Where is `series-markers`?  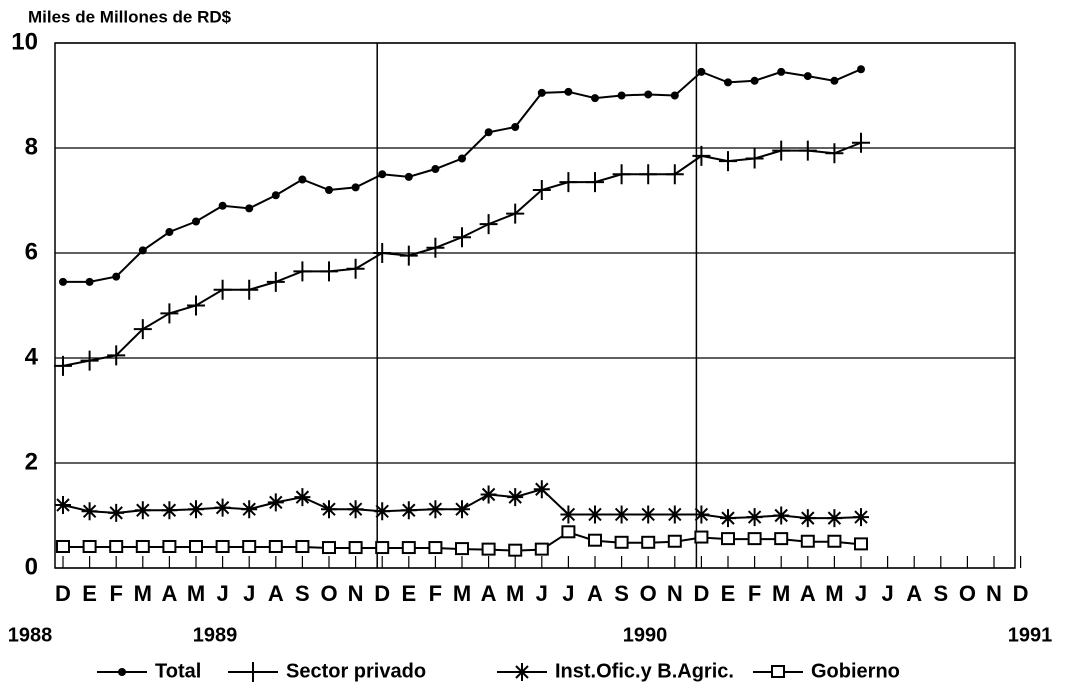 series-markers is located at coordinates (462, 504).